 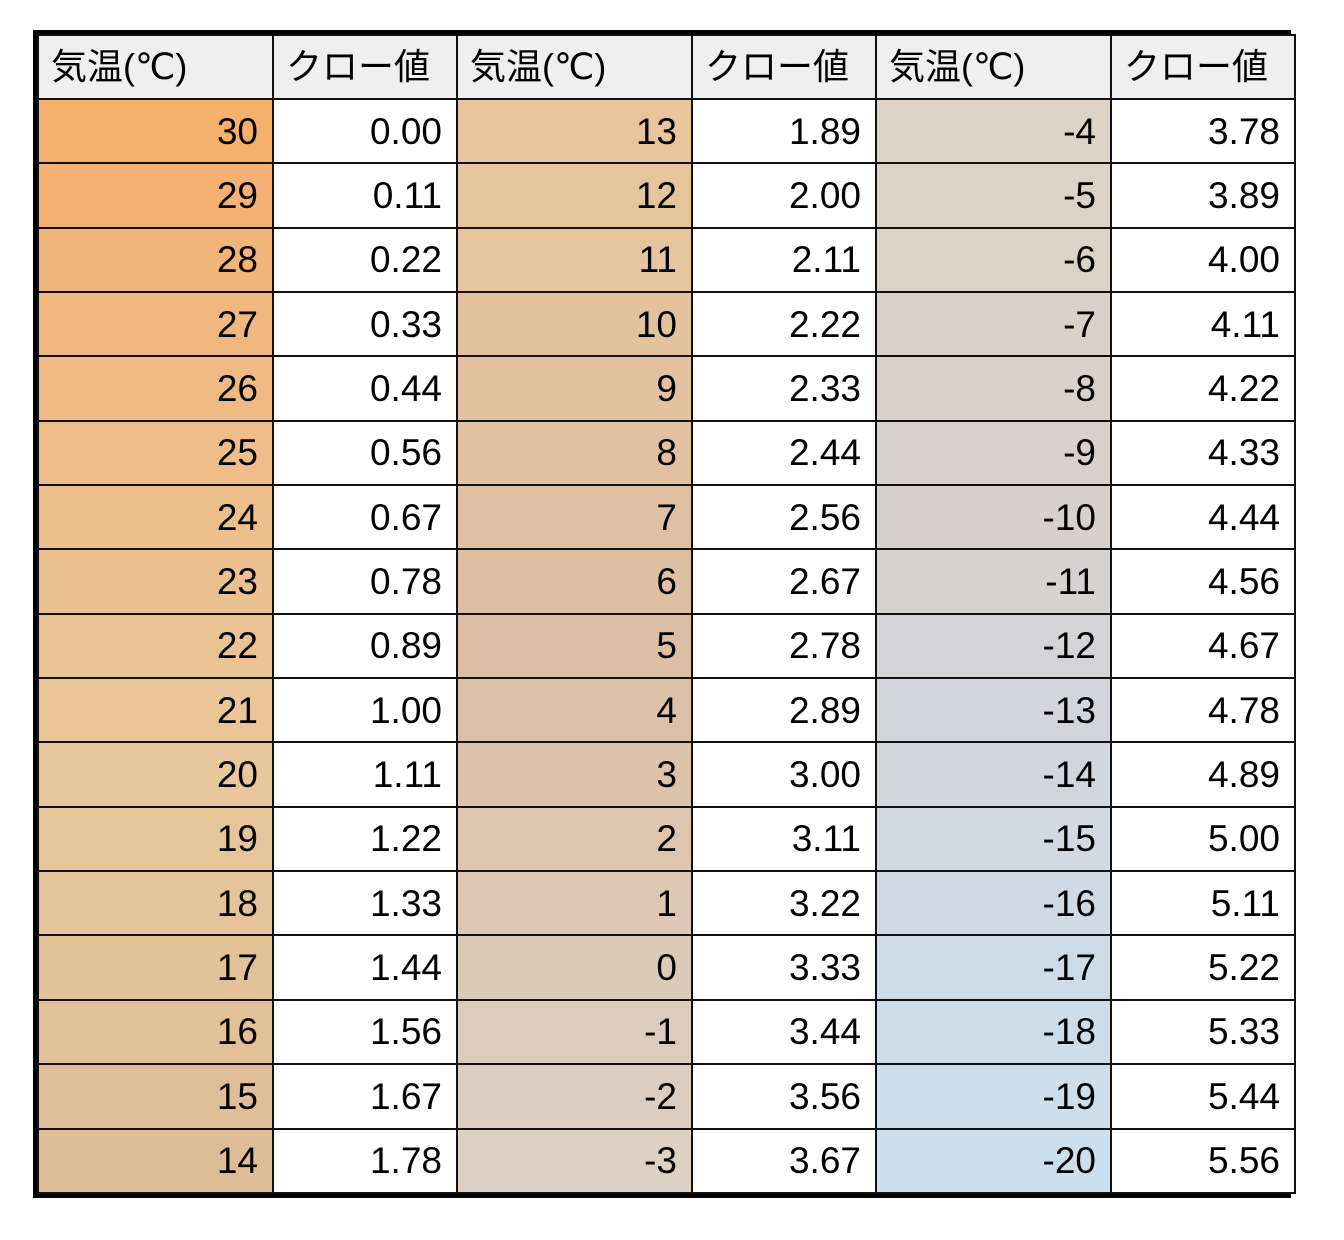 I want to click on table-header-row: 気温(℃) クロー値 気温(℃) クロー値 気温(℃) クロー値, so click(x=666, y=67).